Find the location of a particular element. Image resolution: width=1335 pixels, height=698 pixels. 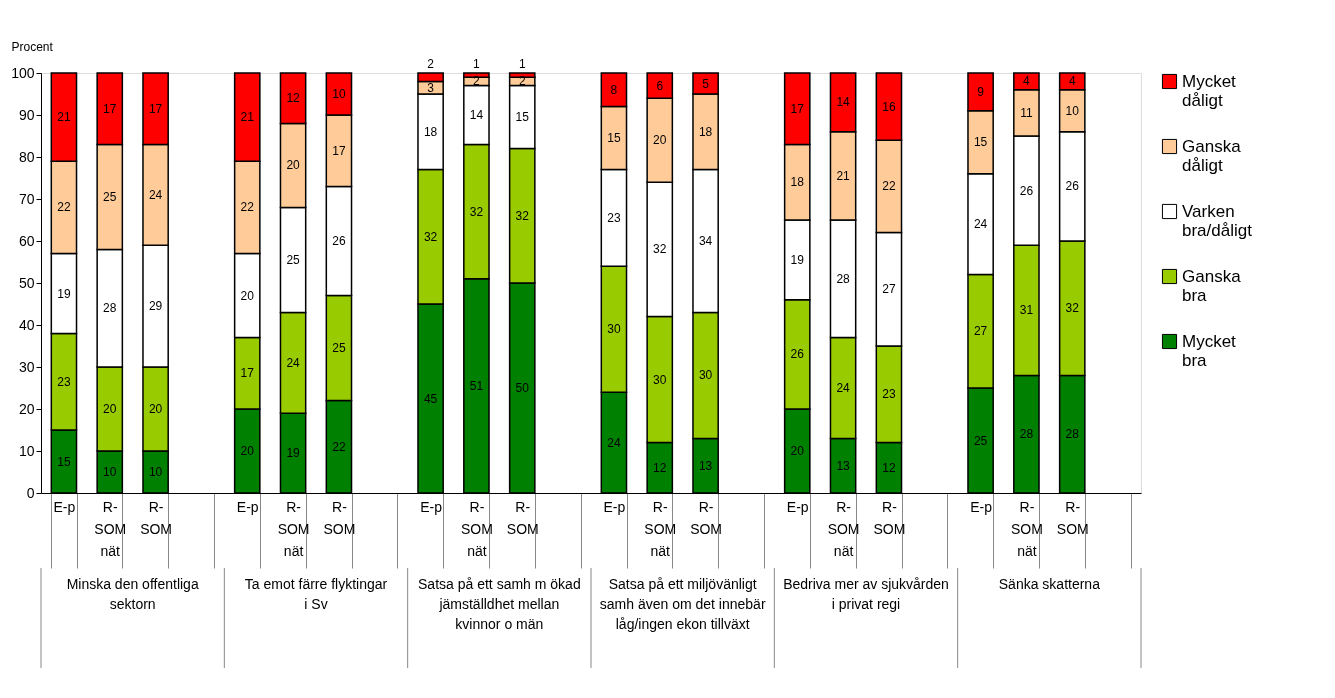

data-label: 27 is located at coordinates (889, 289).